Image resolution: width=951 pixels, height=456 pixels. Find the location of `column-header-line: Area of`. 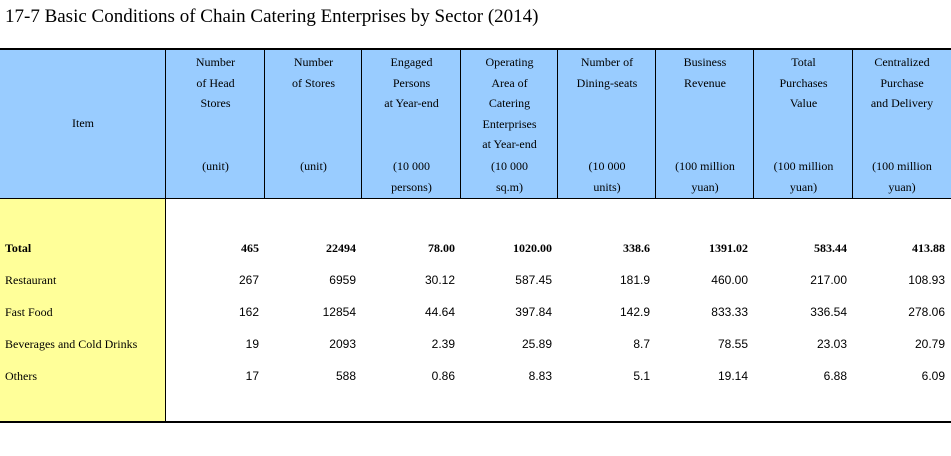

column-header-line: Area of is located at coordinates (509, 82).